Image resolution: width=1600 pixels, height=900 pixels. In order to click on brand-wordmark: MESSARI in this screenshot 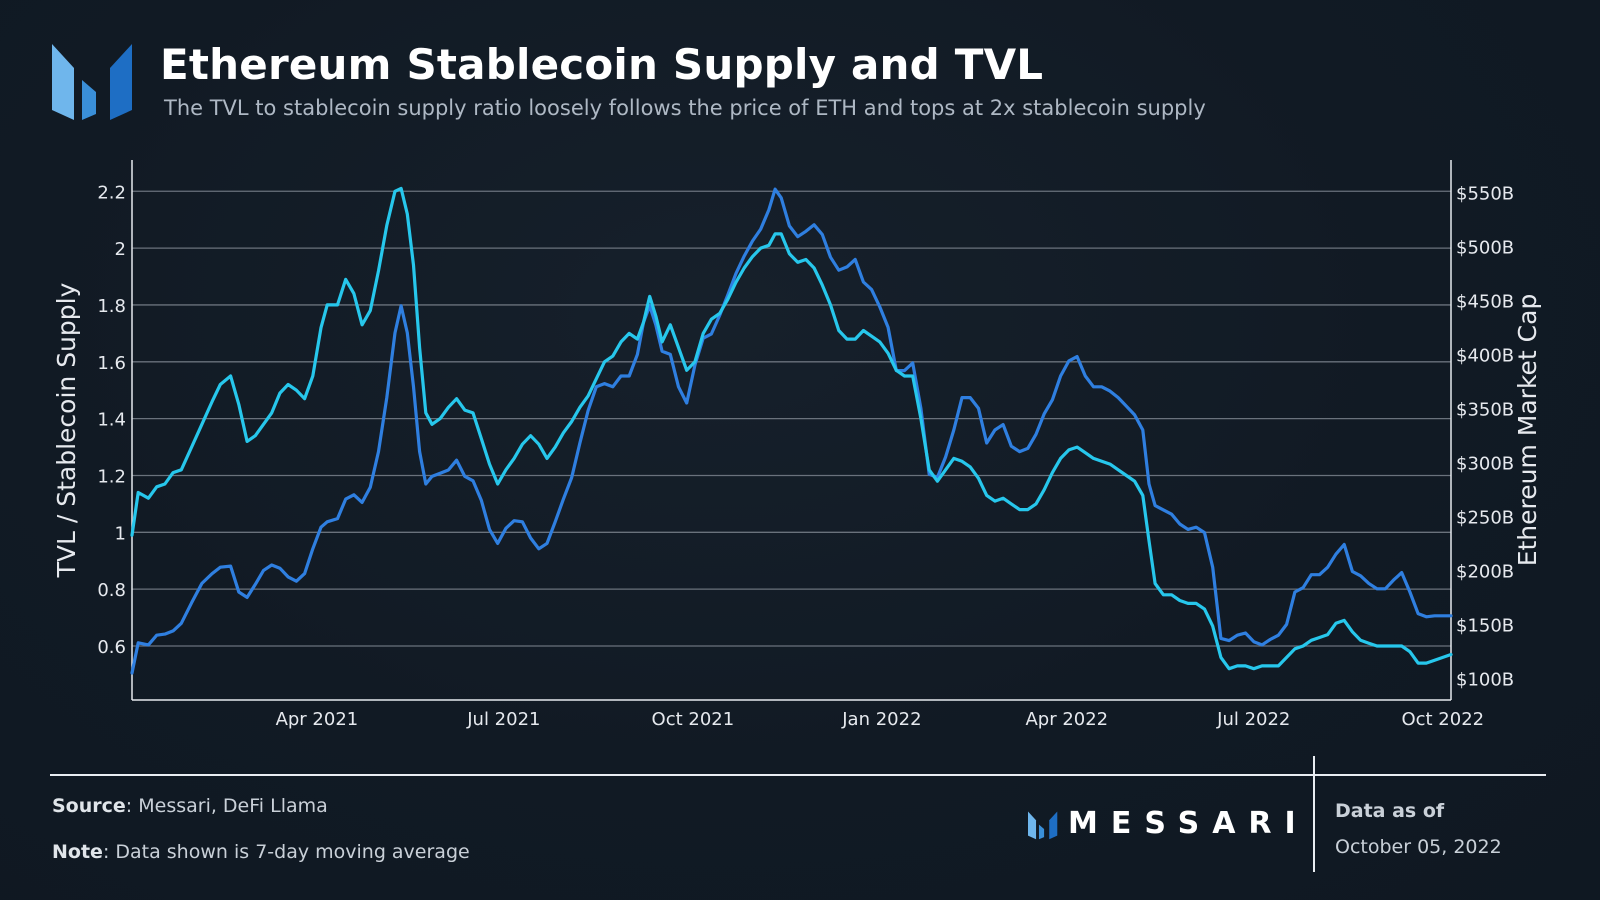, I will do `click(1188, 823)`.